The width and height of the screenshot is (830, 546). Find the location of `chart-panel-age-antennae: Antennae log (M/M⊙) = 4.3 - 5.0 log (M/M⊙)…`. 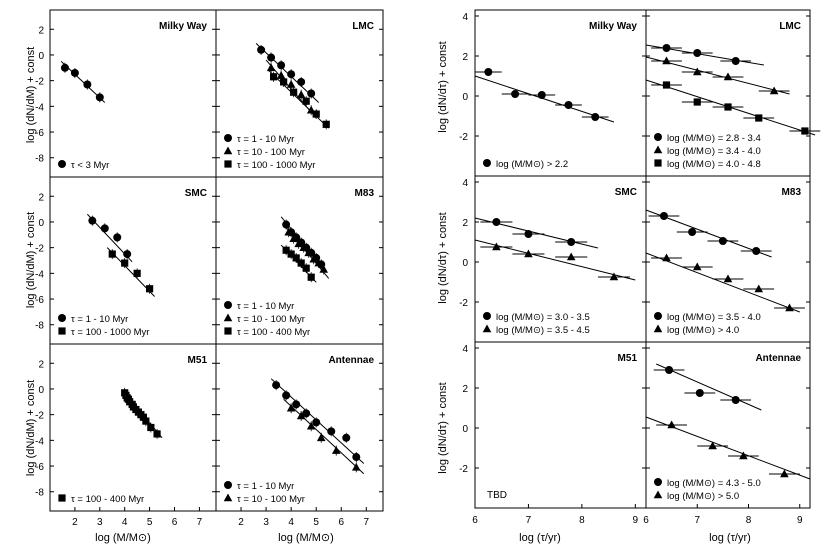

chart-panel-age-antennae: Antennae log (M/M⊙) = 4.3 - 5.0 log (M/M⊙)… is located at coordinates (728, 425).